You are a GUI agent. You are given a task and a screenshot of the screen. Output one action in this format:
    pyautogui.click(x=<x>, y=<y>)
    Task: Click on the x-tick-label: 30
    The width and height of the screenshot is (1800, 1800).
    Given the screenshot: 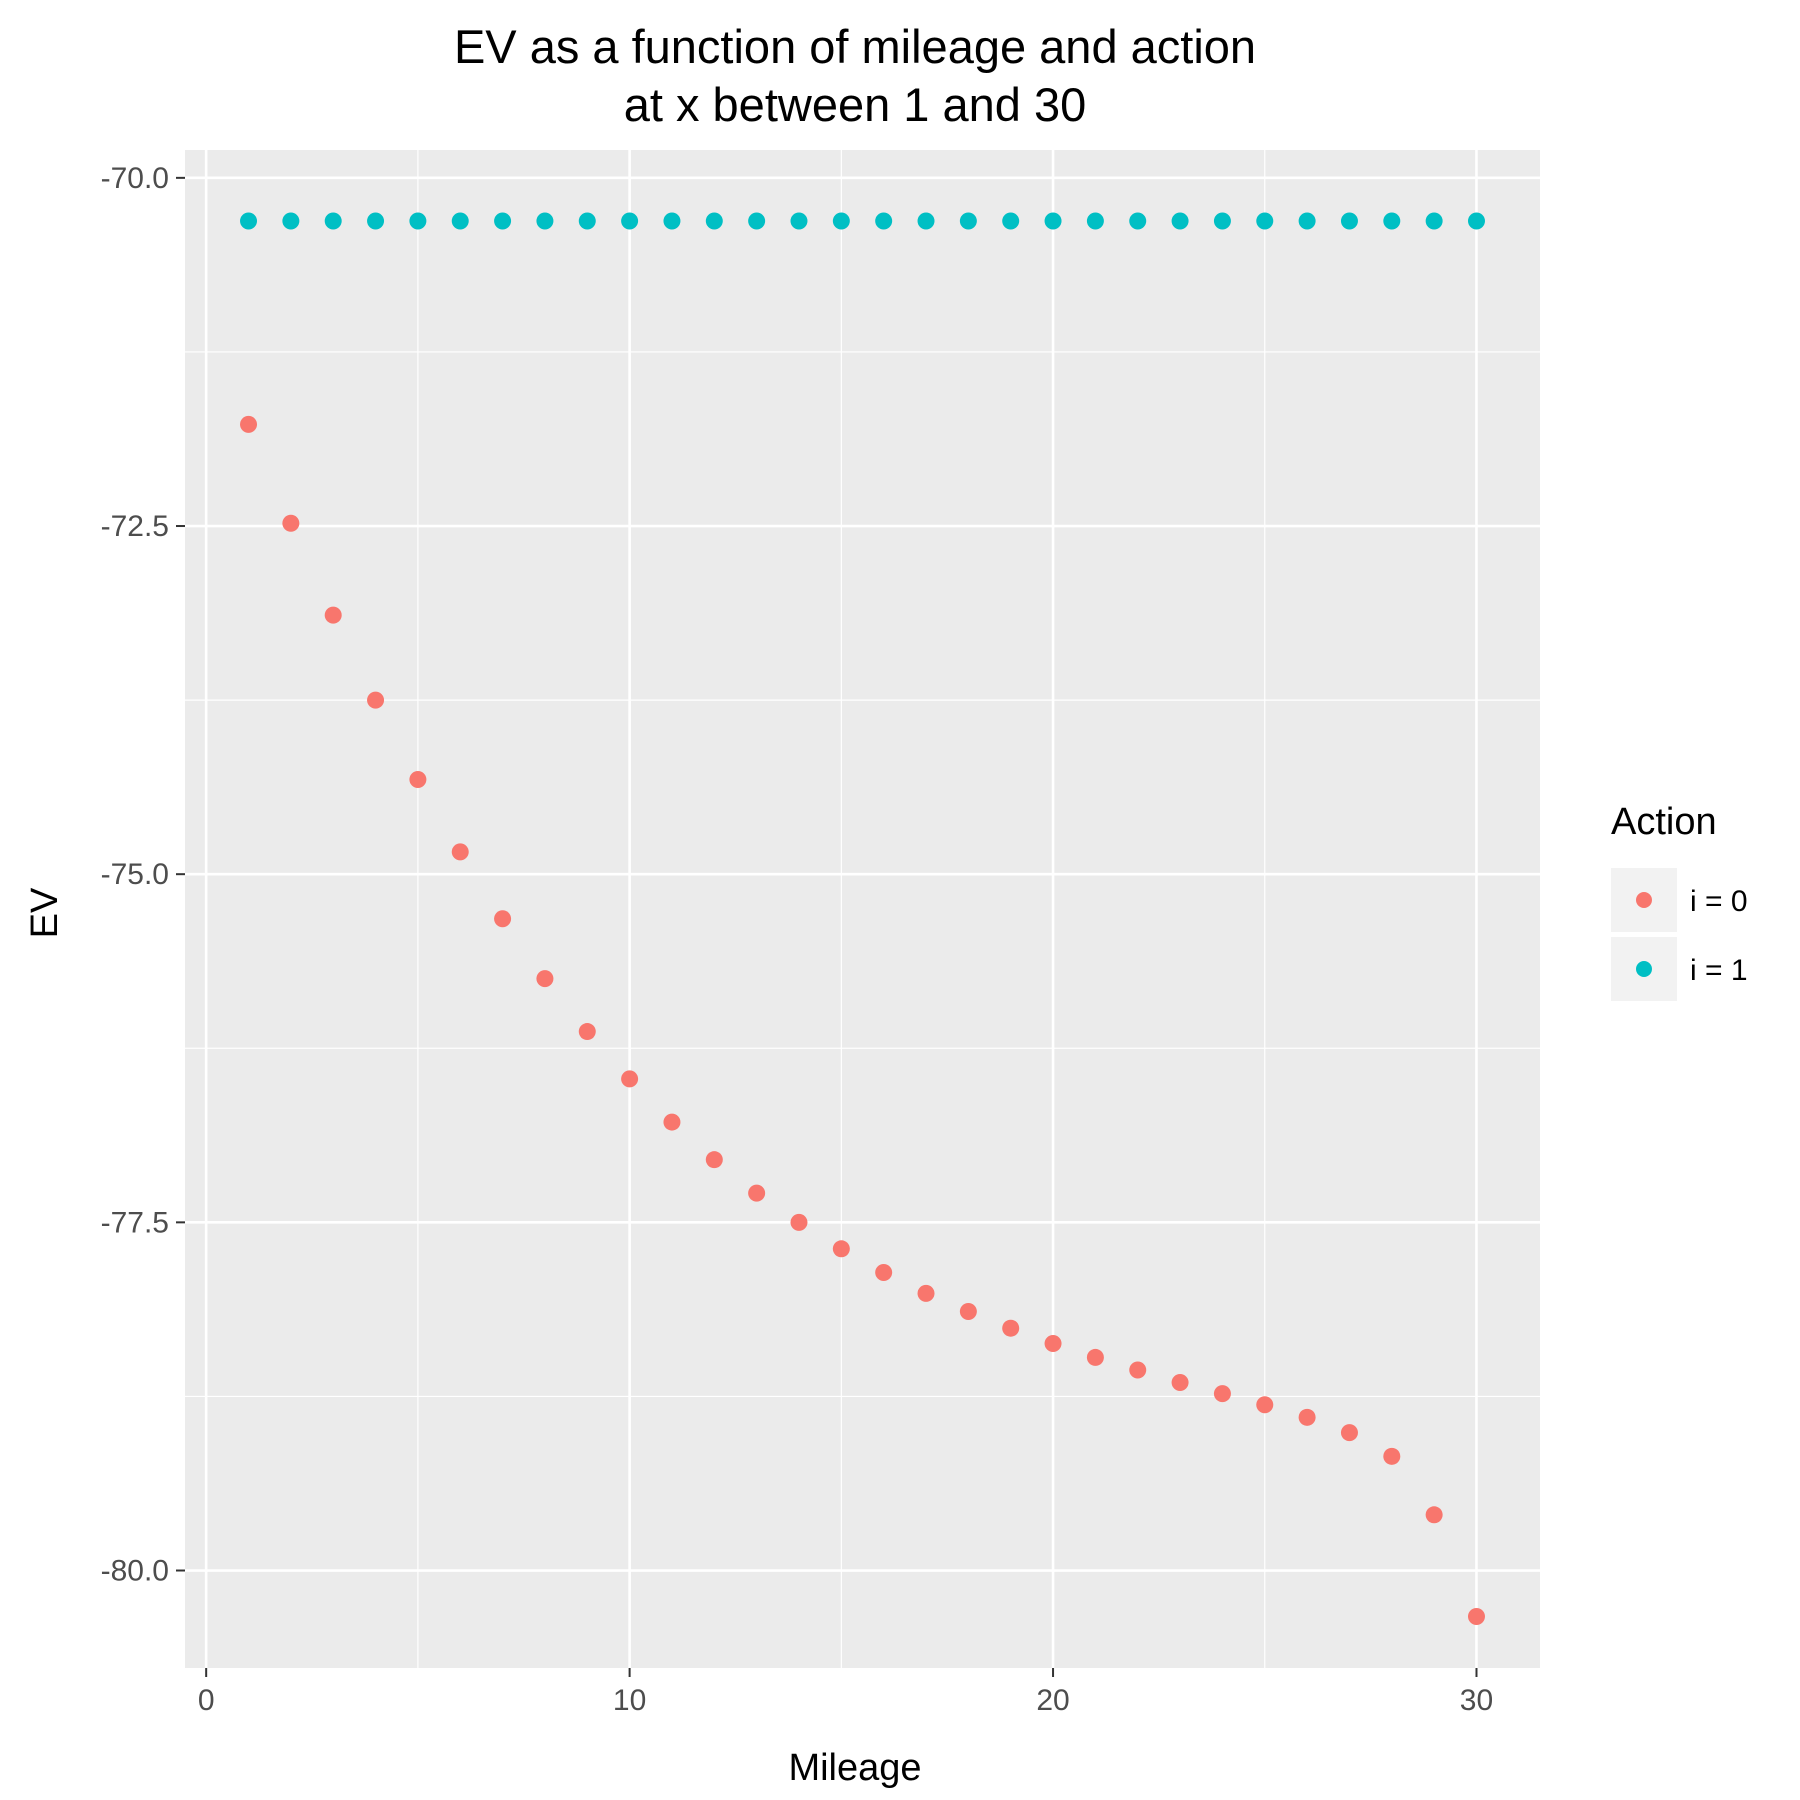 What is the action you would take?
    pyautogui.click(x=1476, y=1700)
    